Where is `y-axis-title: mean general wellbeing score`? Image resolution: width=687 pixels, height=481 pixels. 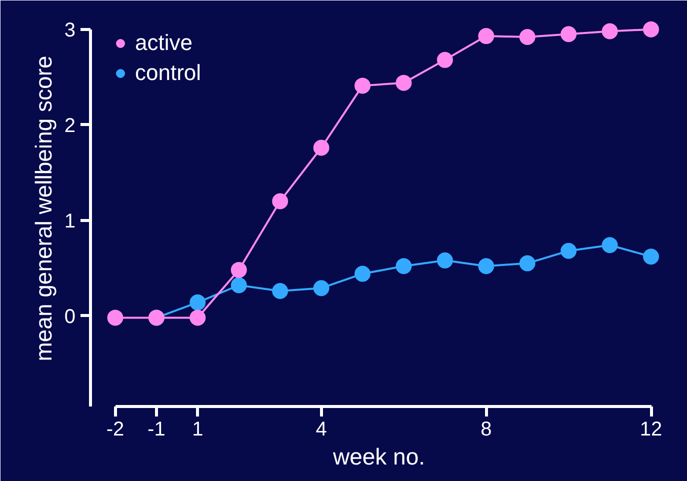
y-axis-title: mean general wellbeing score is located at coordinates (43, 209).